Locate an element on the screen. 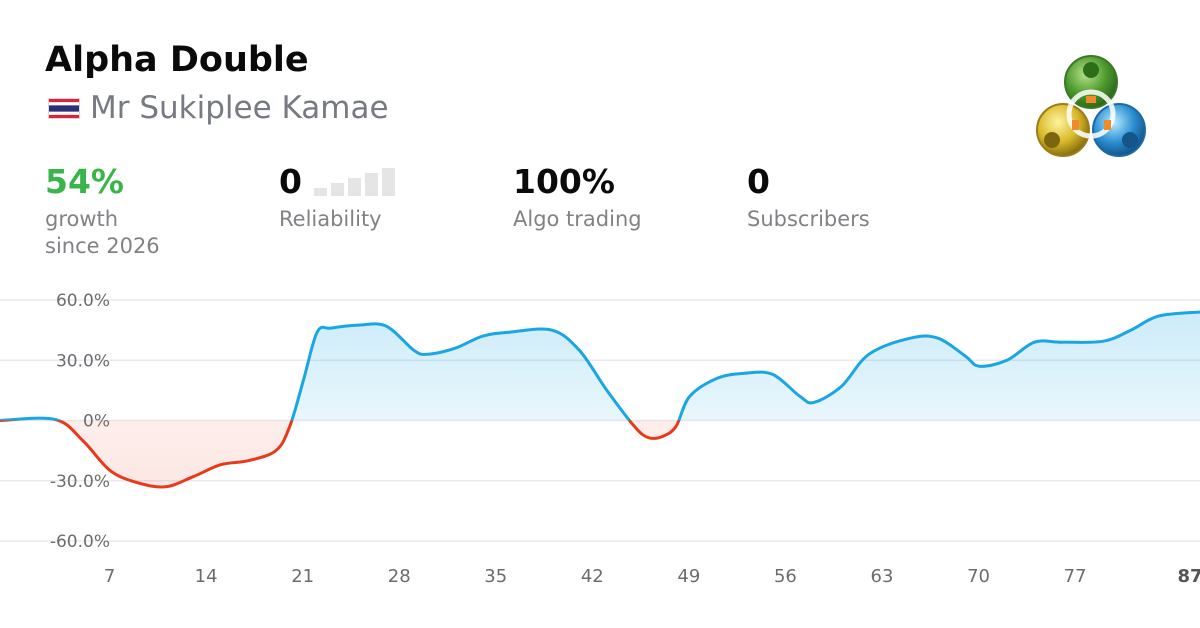 The height and width of the screenshot is (628, 1200). reliability-bars is located at coordinates (356, 182).